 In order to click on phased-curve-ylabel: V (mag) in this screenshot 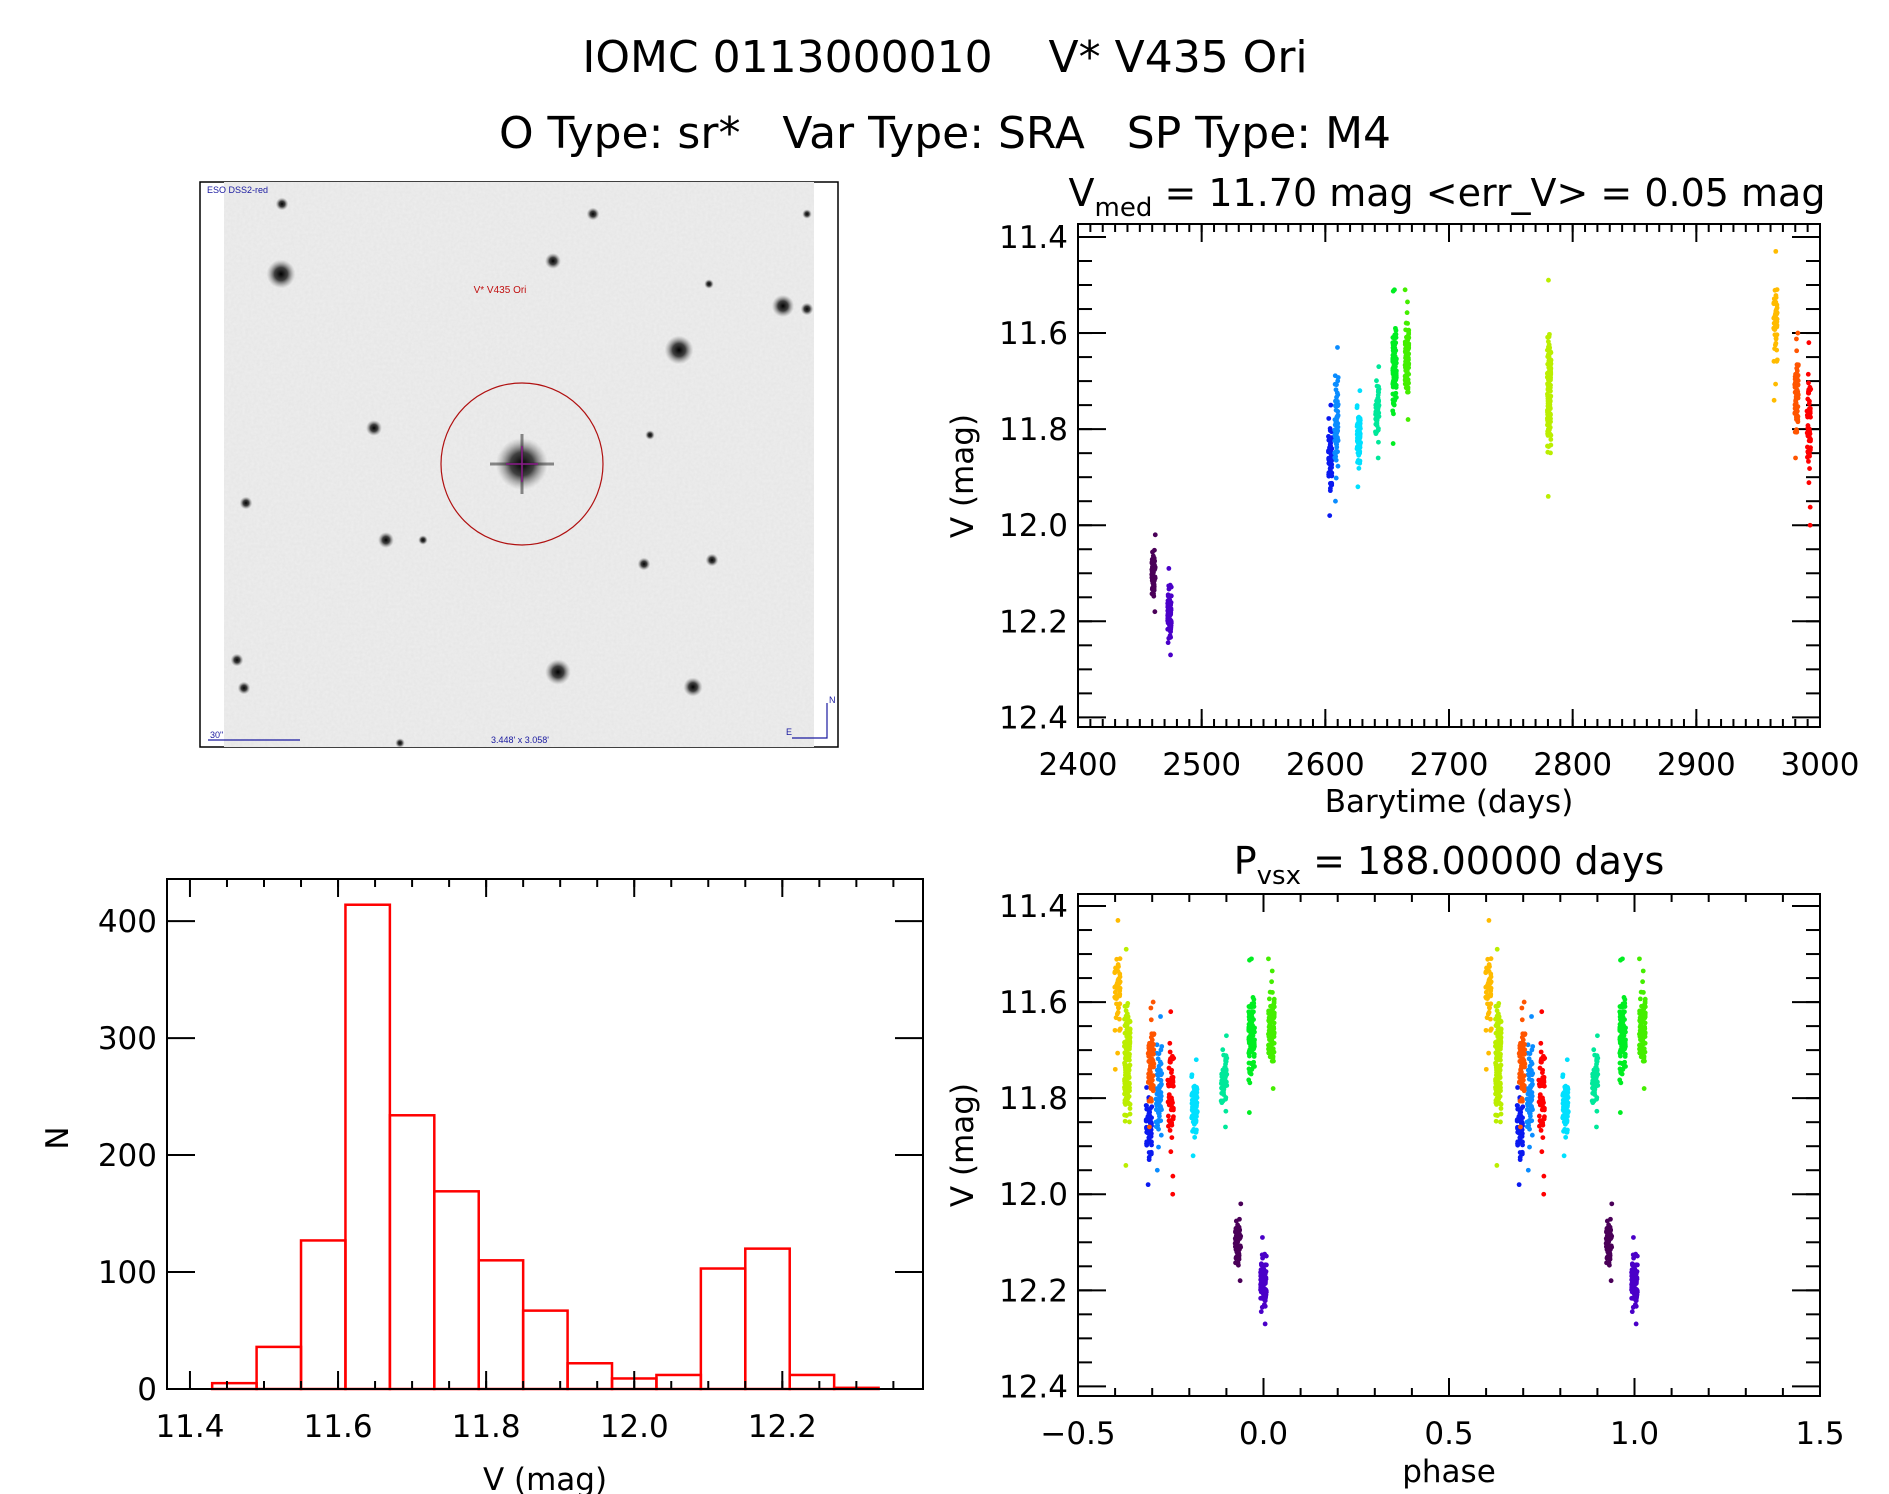, I will do `click(963, 1145)`.